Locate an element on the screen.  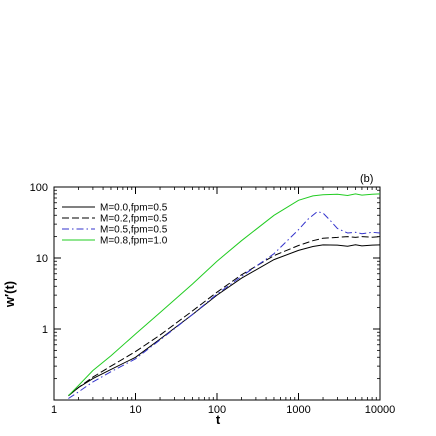
legend-label-4: M=0.8,fpm=1.0 is located at coordinates (134, 241).